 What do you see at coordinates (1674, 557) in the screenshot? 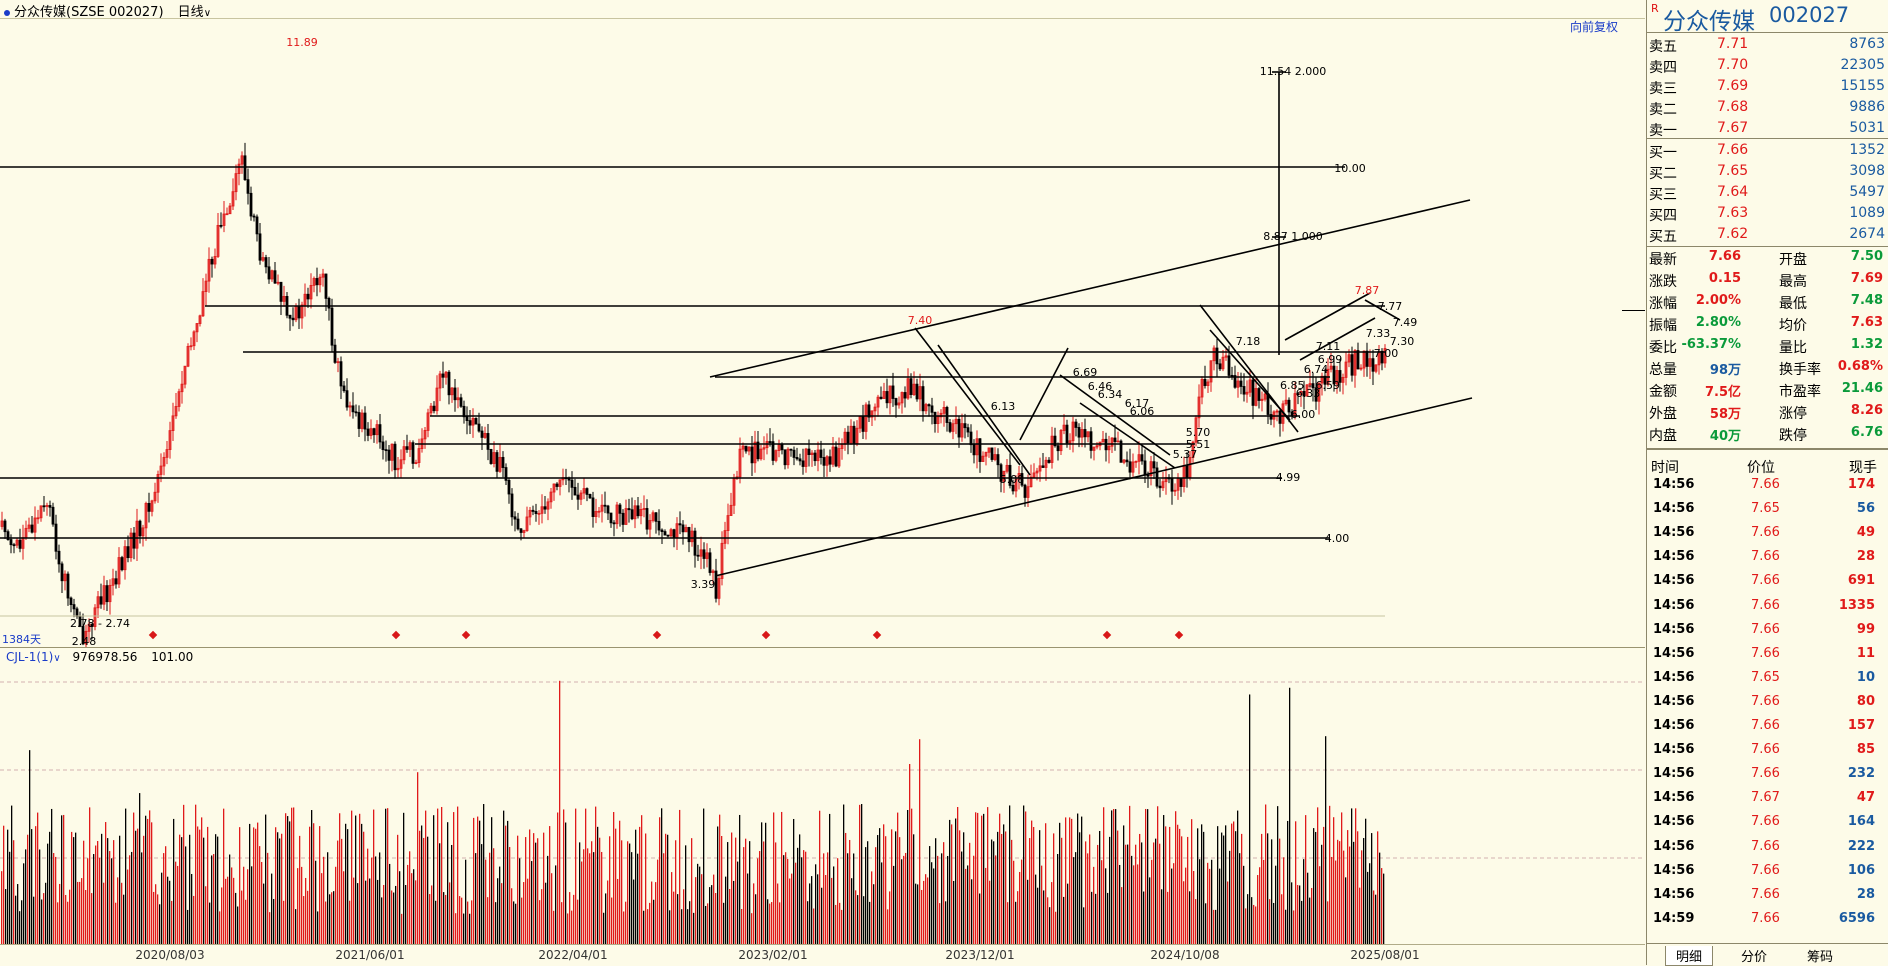
I see `tick-time: 14:56` at bounding box center [1674, 557].